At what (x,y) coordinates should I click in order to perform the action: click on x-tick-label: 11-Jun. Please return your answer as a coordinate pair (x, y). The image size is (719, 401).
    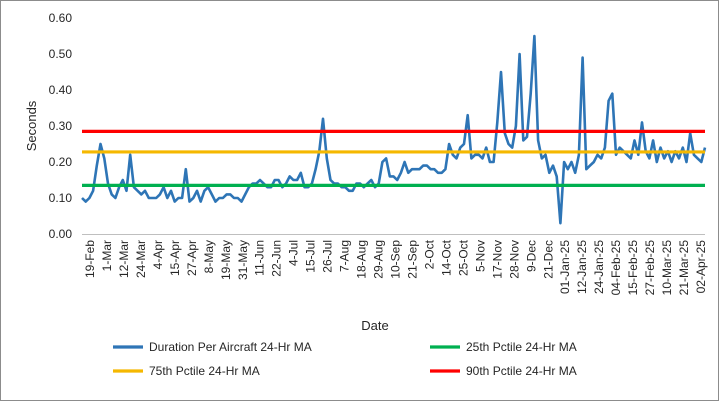
    Looking at the image, I should click on (260, 258).